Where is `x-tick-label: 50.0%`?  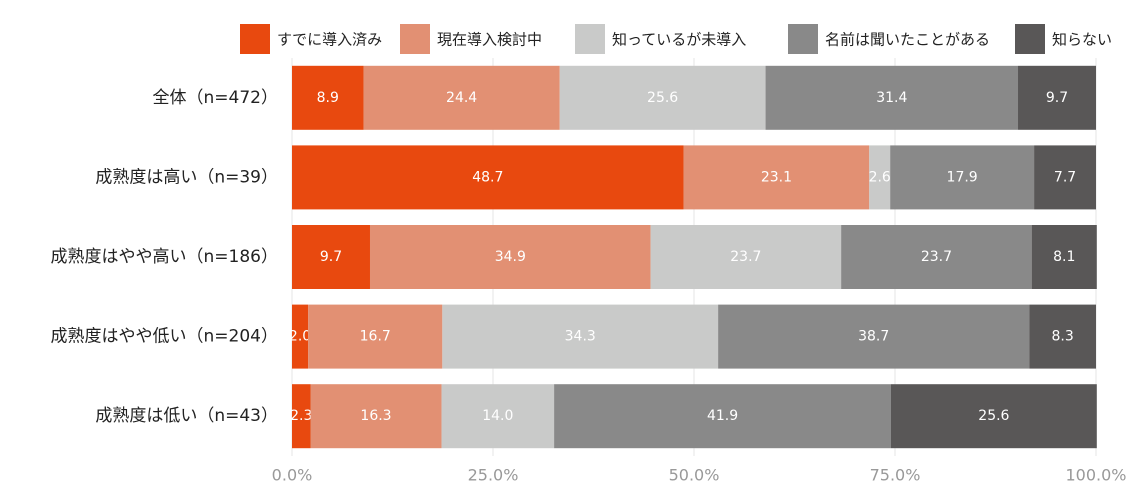
x-tick-label: 50.0% is located at coordinates (694, 475).